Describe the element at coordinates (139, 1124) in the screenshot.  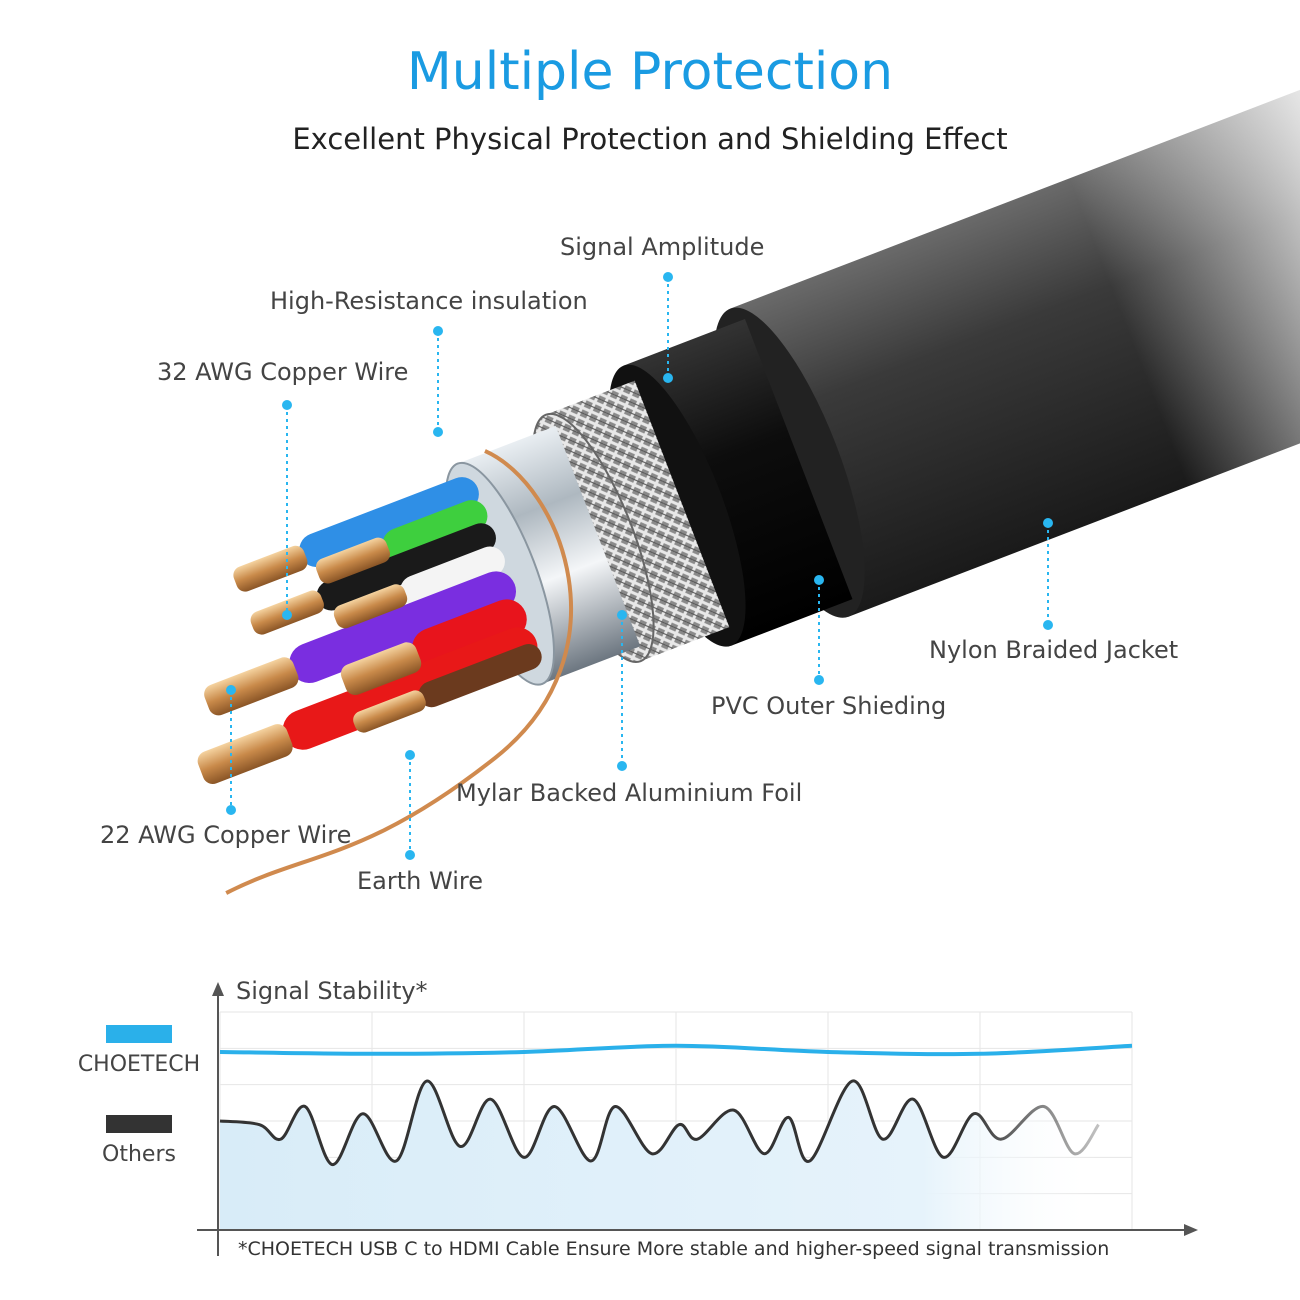
I see `legend-swatch-others` at that location.